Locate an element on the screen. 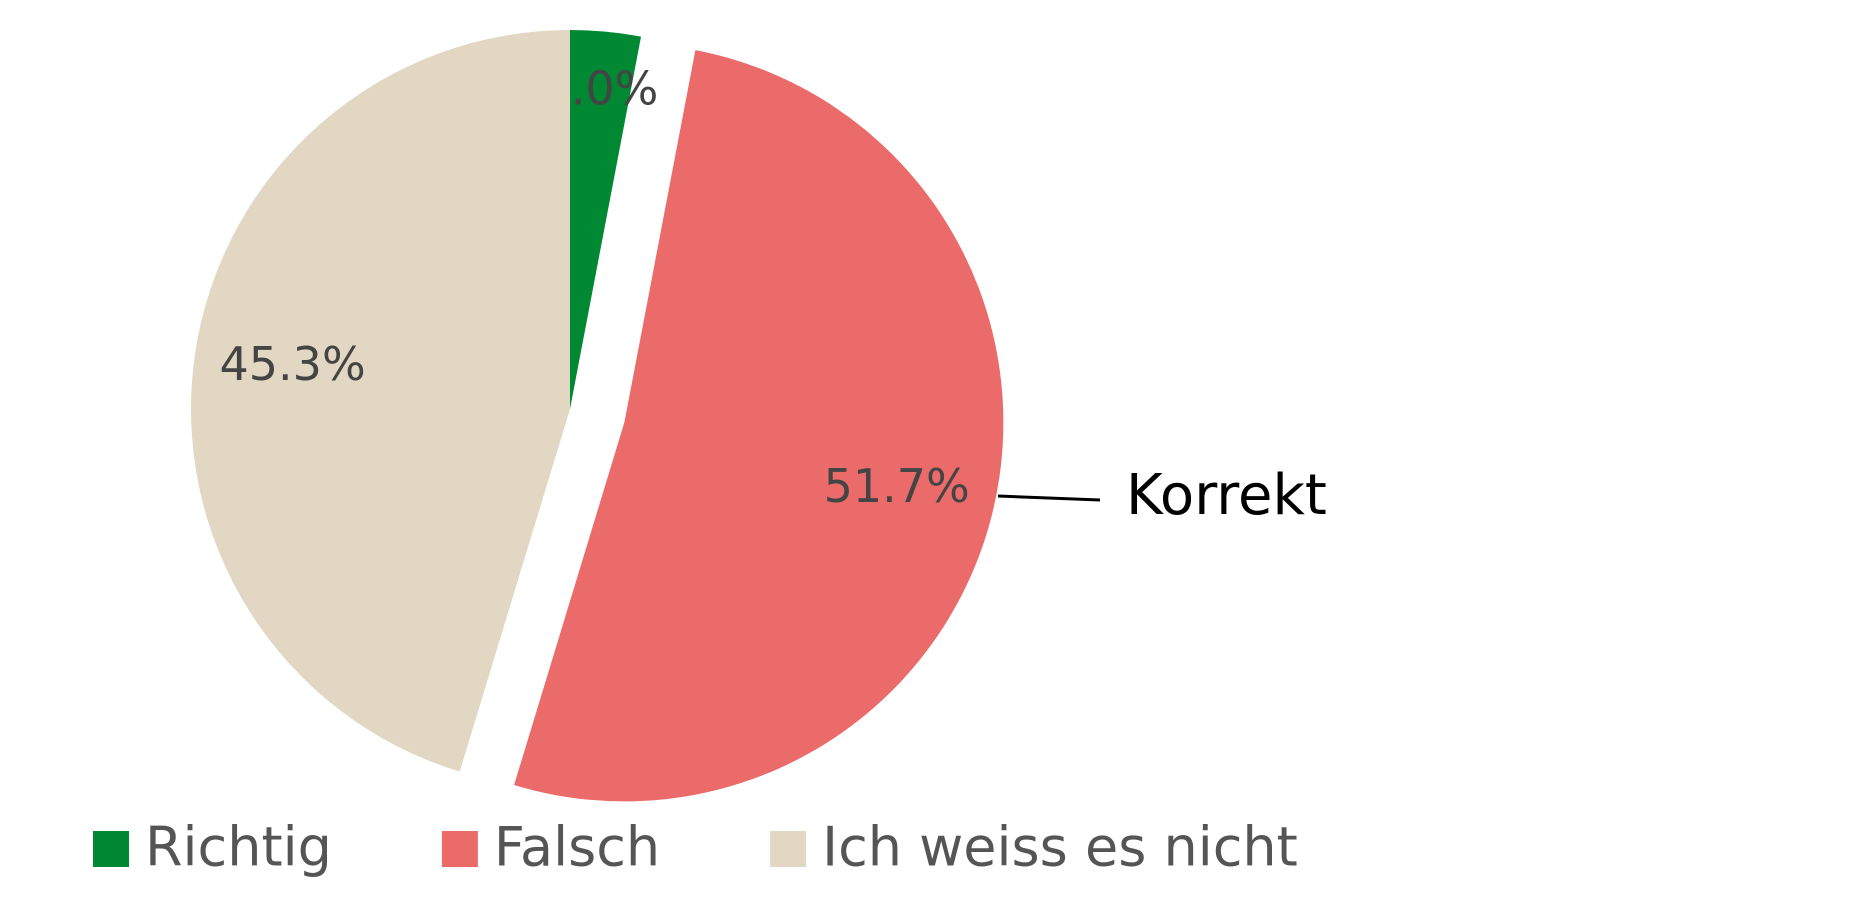 This screenshot has height=898, width=1875. value-label: 51.7% is located at coordinates (897, 486).